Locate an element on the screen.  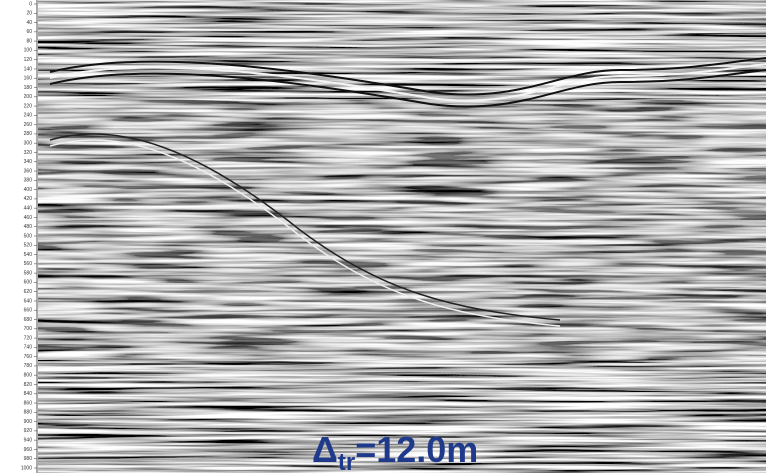
y-tick-label: 400 is located at coordinates (28, 190).